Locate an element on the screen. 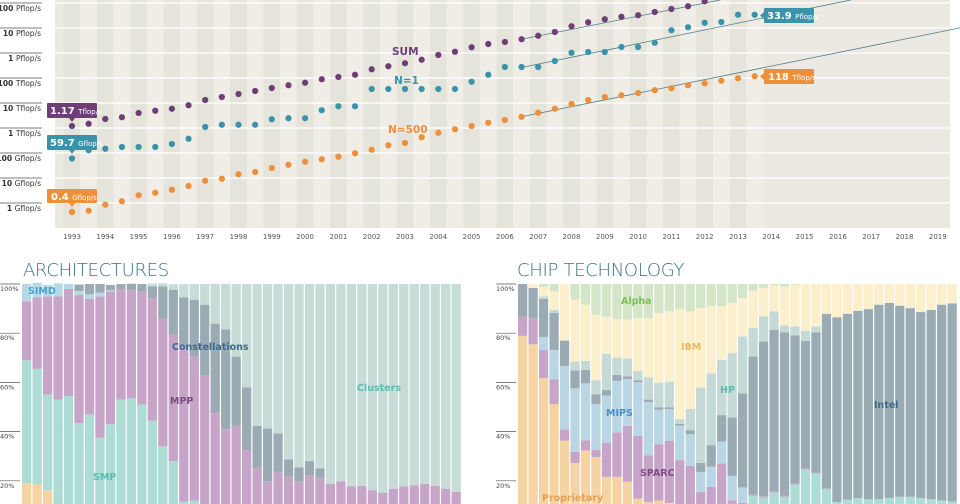  y-tick-label: 20% is located at coordinates (7, 486).